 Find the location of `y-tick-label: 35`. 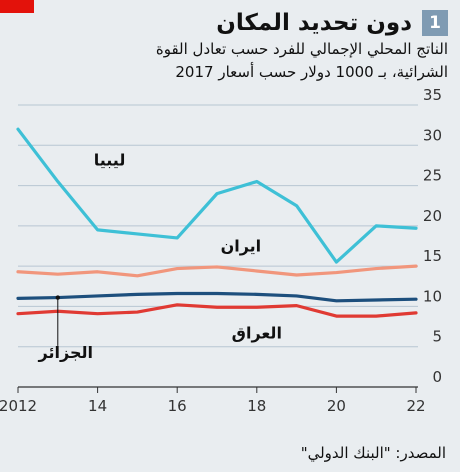

y-tick-label: 35 is located at coordinates (432, 95).